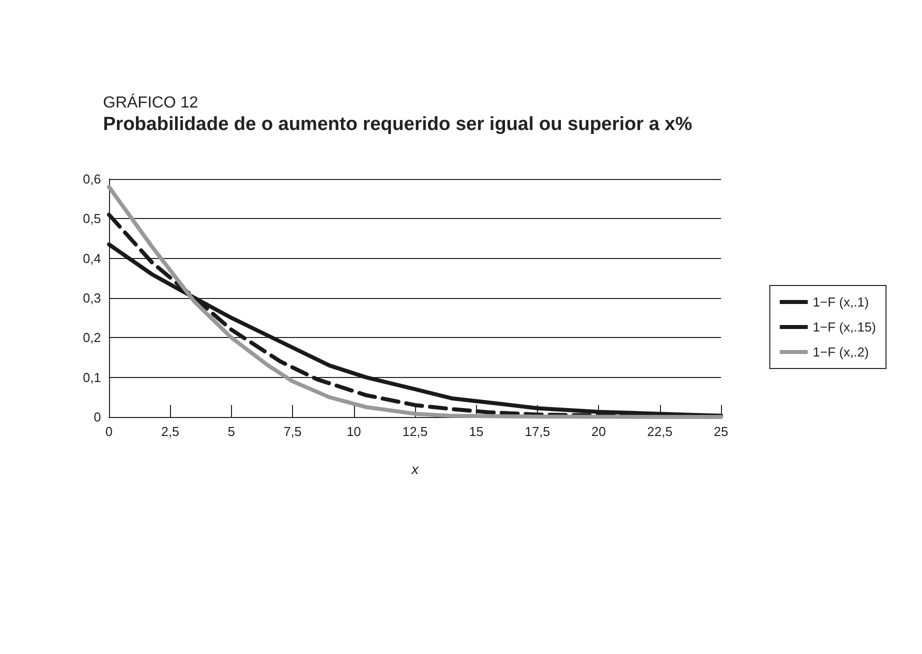 The image size is (922, 654). I want to click on y-tick-label: 0,1, so click(91, 377).